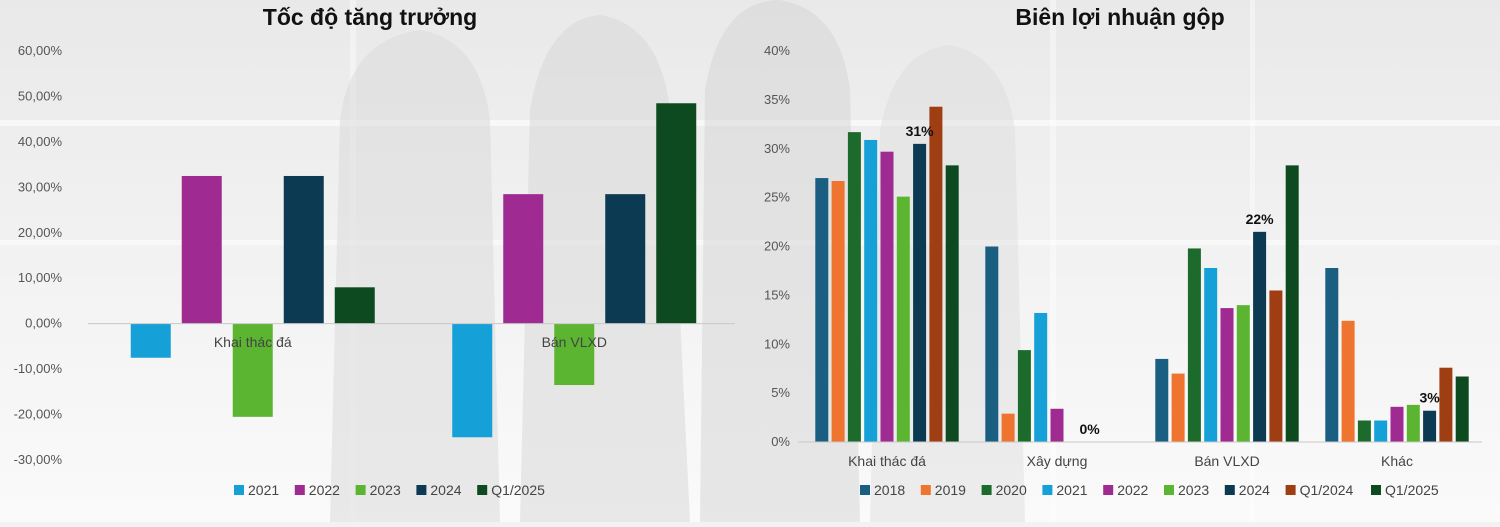 The height and width of the screenshot is (527, 1500). I want to click on bar-kh-c-2022, so click(1397, 424).